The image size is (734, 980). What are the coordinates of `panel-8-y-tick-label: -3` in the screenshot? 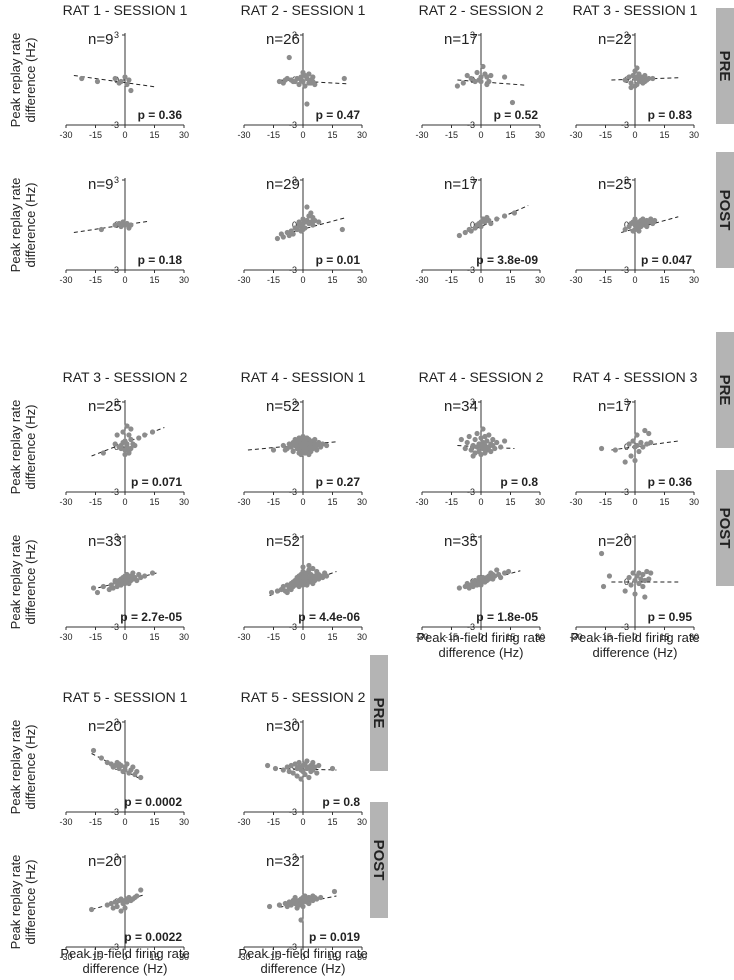 It's located at (625, 270).